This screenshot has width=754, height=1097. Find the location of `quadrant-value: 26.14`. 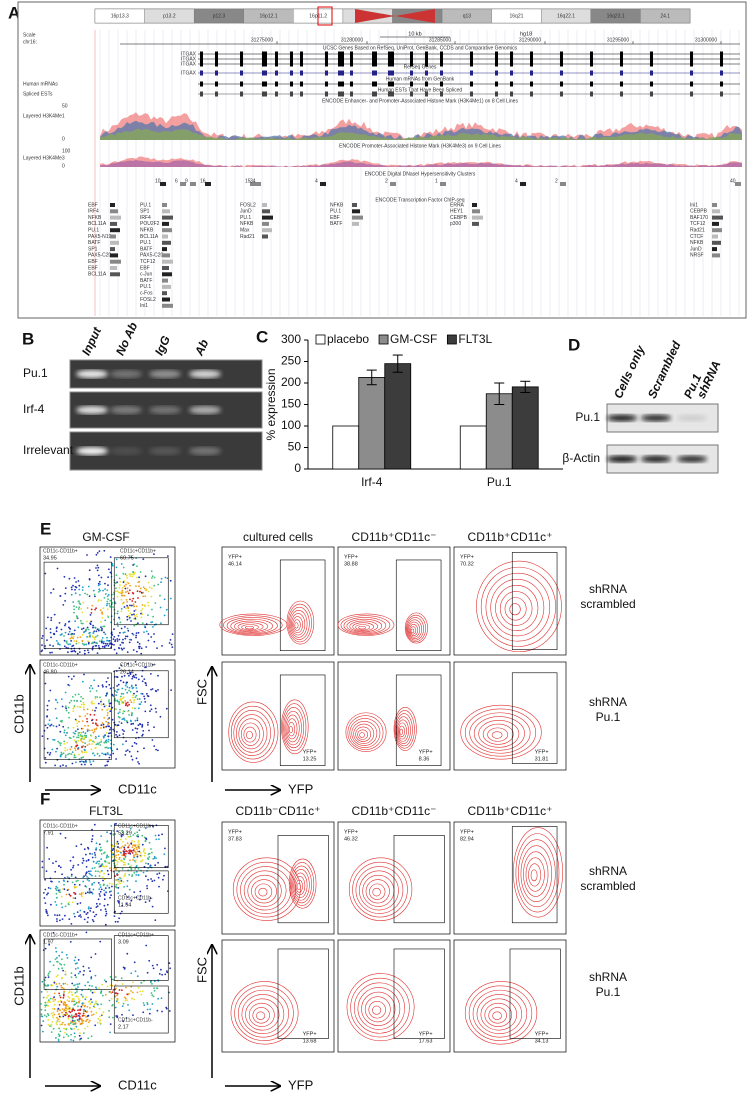

quadrant-value: 26.14 is located at coordinates (127, 672).